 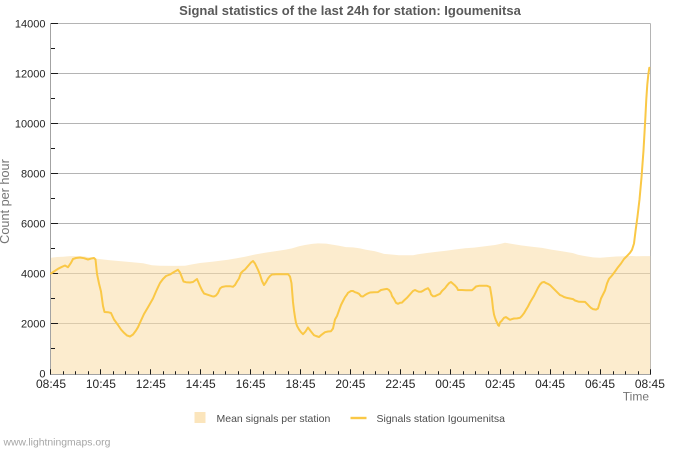 I want to click on svg-text: 22:45, so click(x=400, y=384).